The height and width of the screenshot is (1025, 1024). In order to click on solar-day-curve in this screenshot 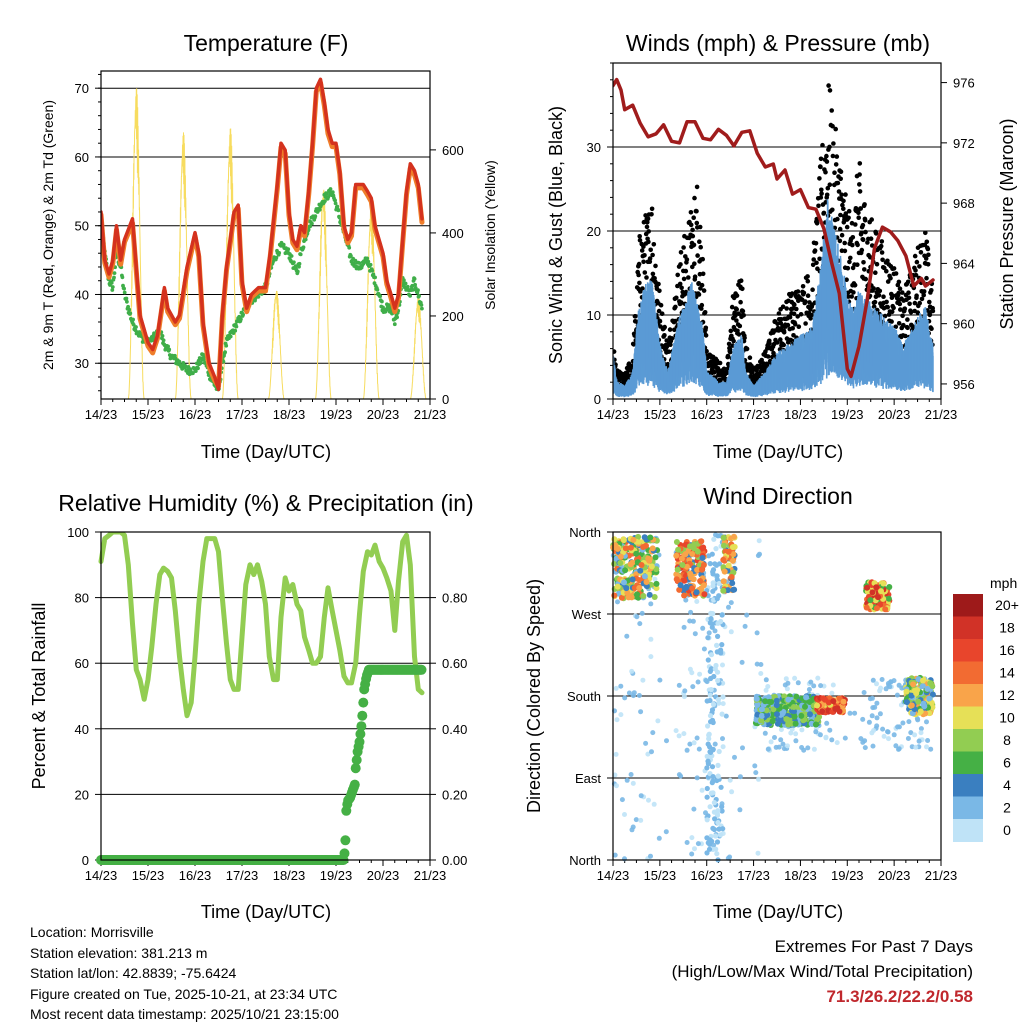, I will do `click(230, 264)`.